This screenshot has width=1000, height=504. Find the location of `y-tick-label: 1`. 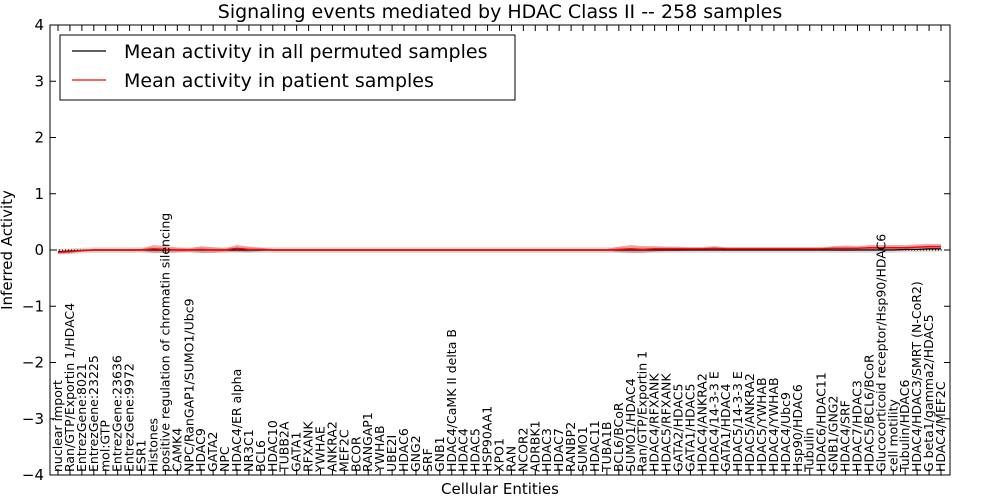

y-tick-label: 1 is located at coordinates (39, 194).